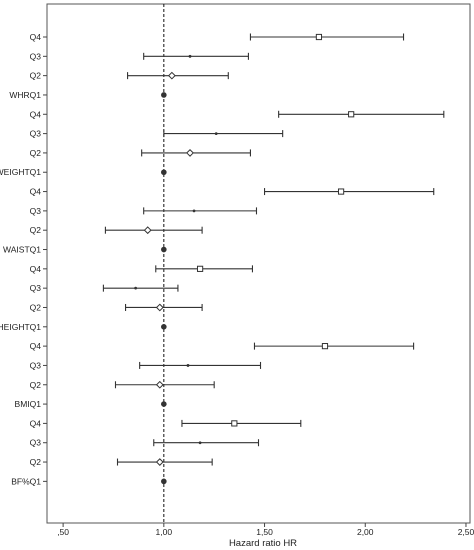 Image resolution: width=474 pixels, height=550 pixels. Describe the element at coordinates (365, 532) in the screenshot. I see `x-tick-label: 2,00` at that location.